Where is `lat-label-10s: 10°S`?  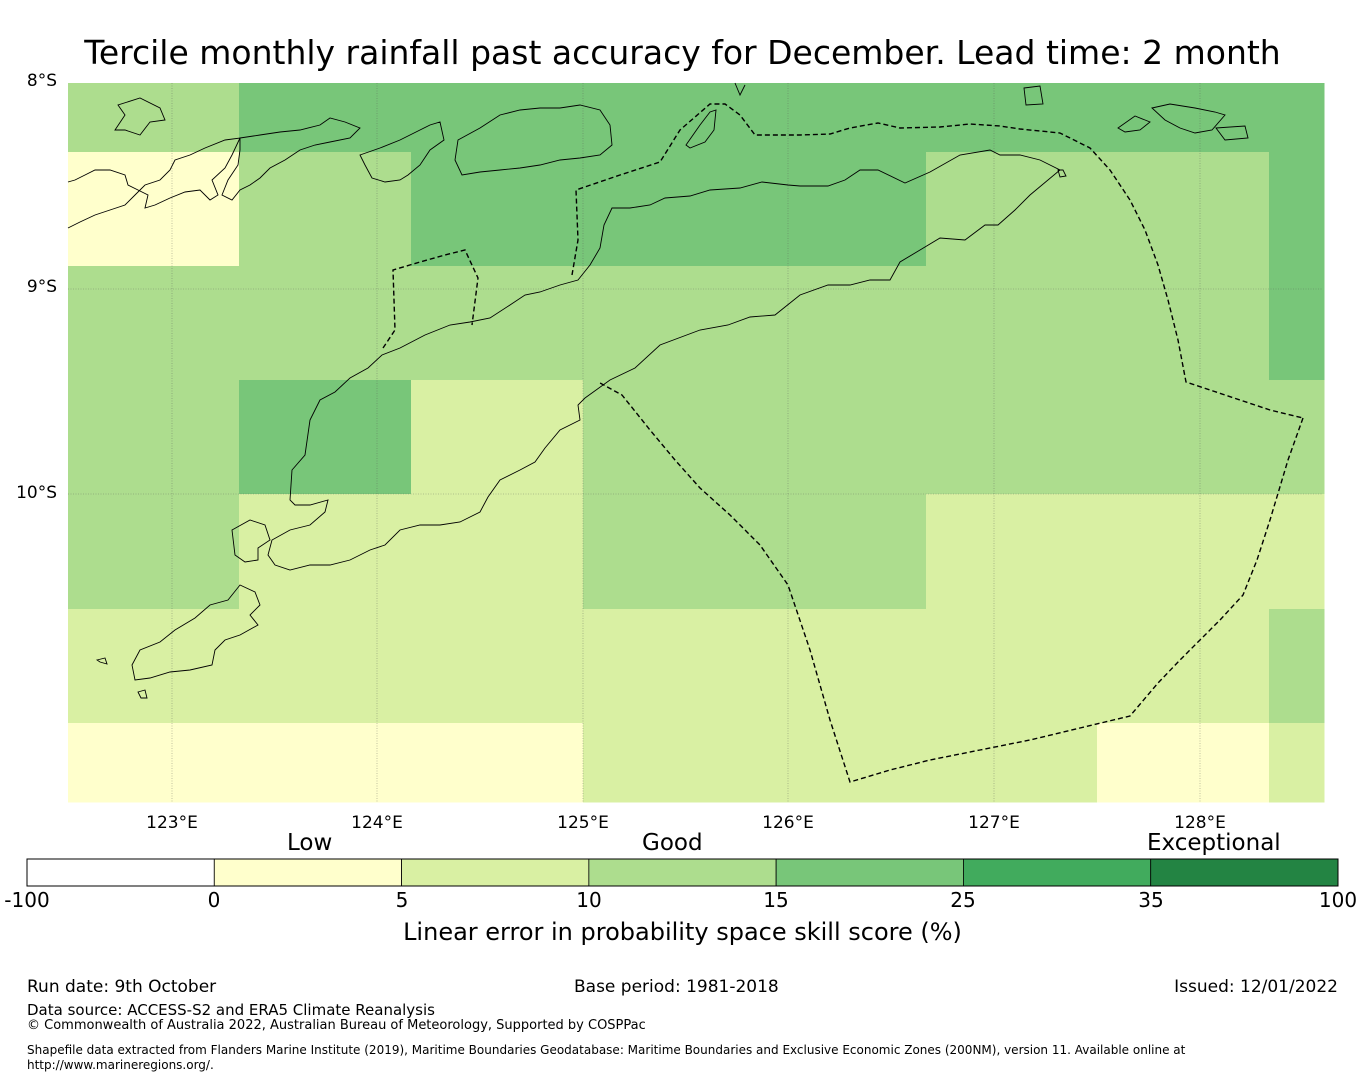
lat-label-10s: 10°S is located at coordinates (36, 493).